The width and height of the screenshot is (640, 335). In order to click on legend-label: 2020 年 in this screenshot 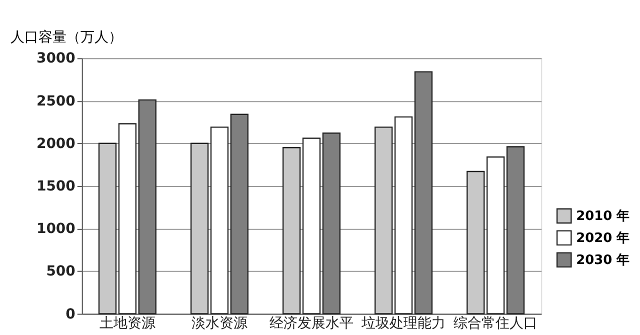, I will do `click(603, 238)`.